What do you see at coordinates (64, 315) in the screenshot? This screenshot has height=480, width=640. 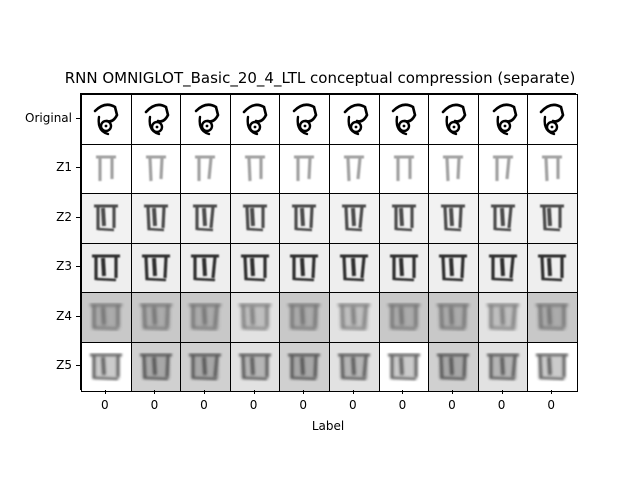 I see `row-label: Z4` at bounding box center [64, 315].